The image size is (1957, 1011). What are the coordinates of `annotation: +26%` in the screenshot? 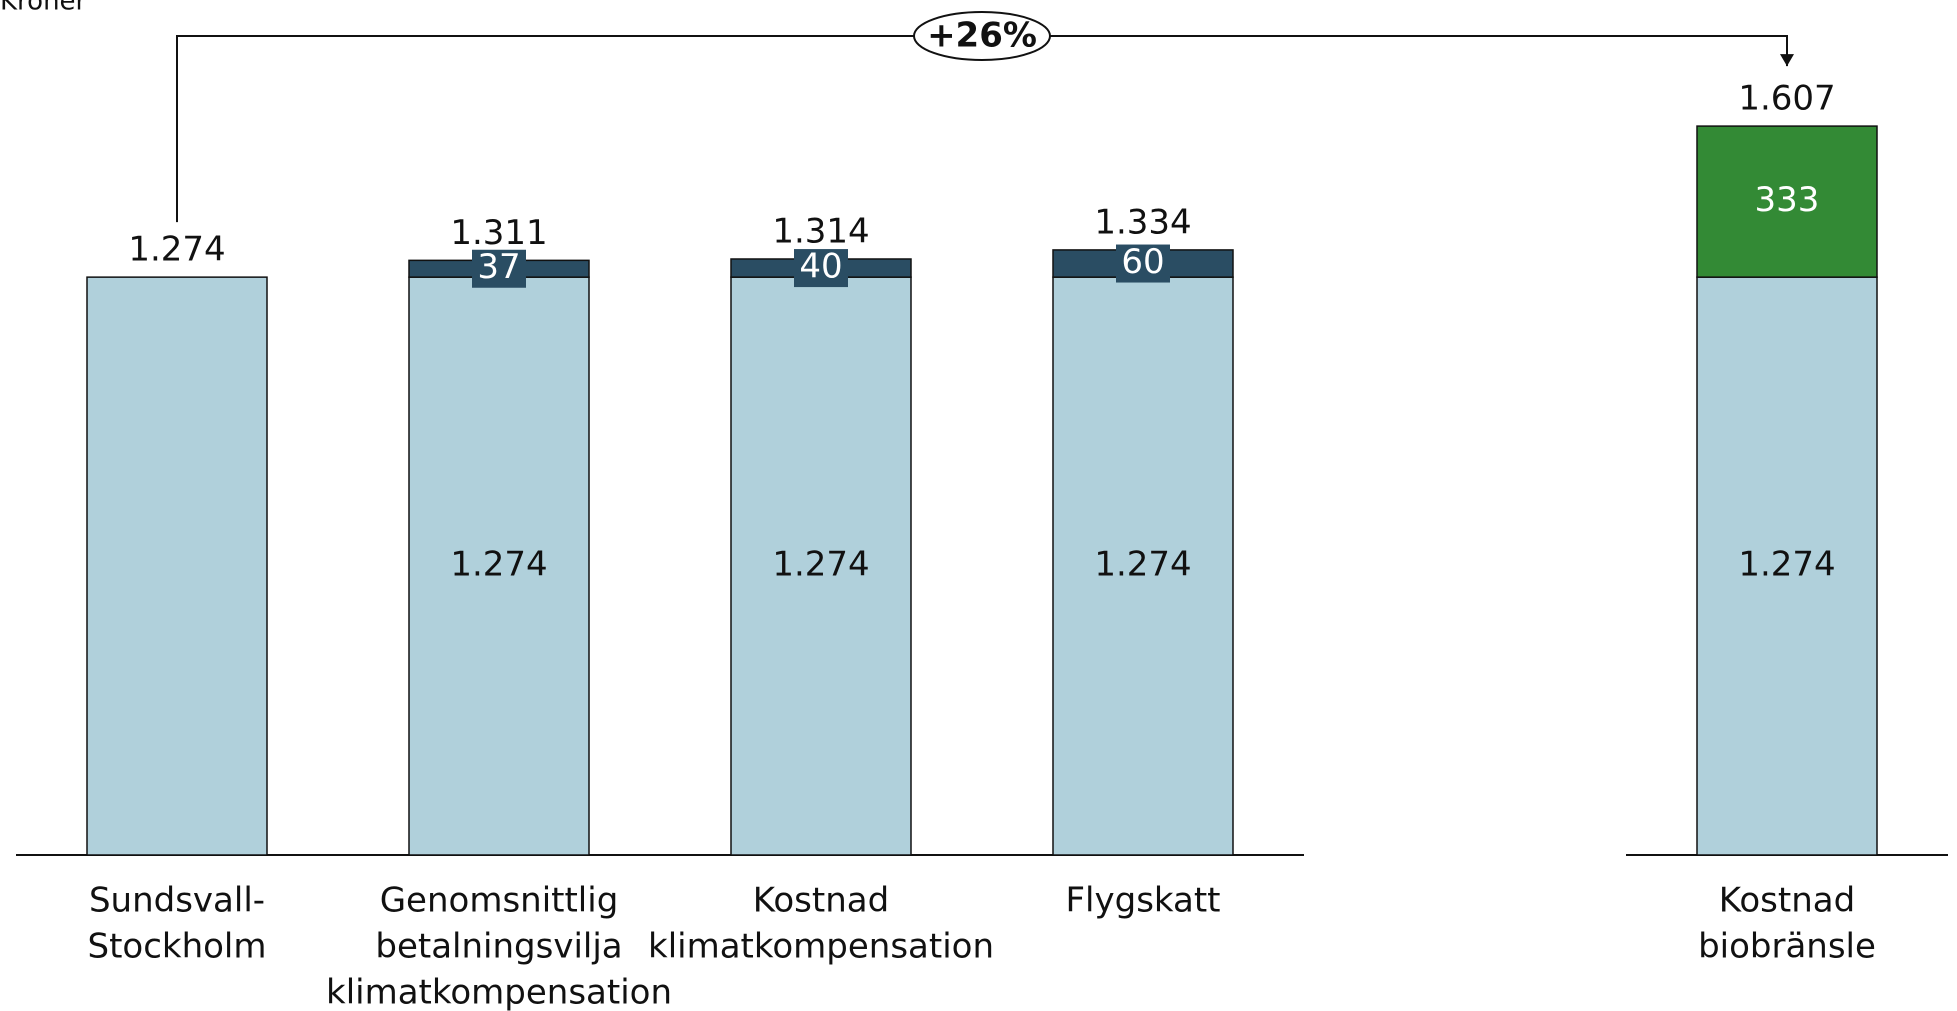 It's located at (982, 36).